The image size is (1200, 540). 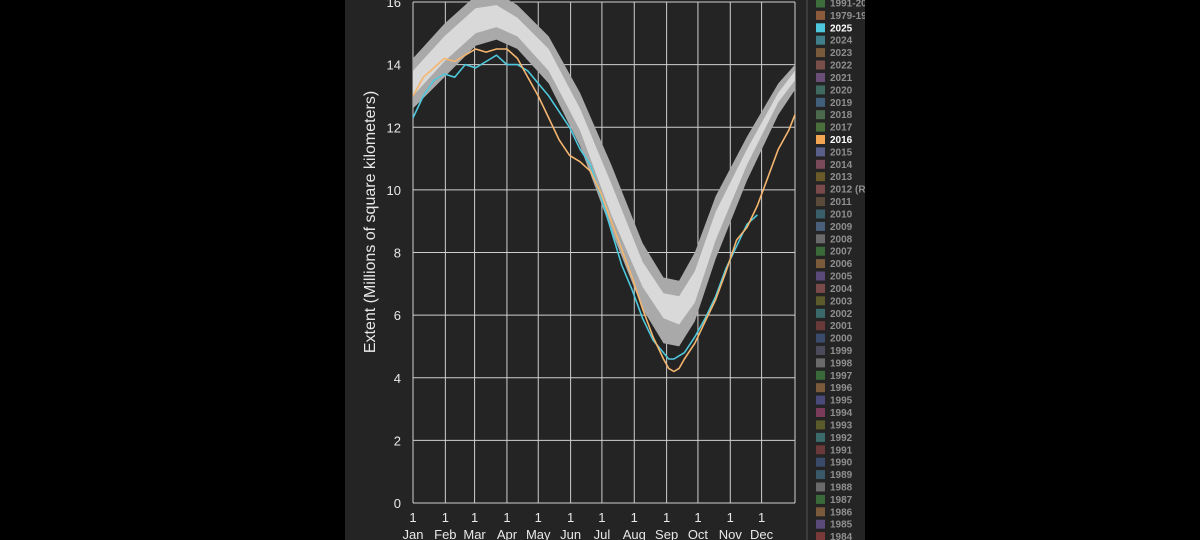 What do you see at coordinates (841, 339) in the screenshot?
I see `legend-label-27: 2000` at bounding box center [841, 339].